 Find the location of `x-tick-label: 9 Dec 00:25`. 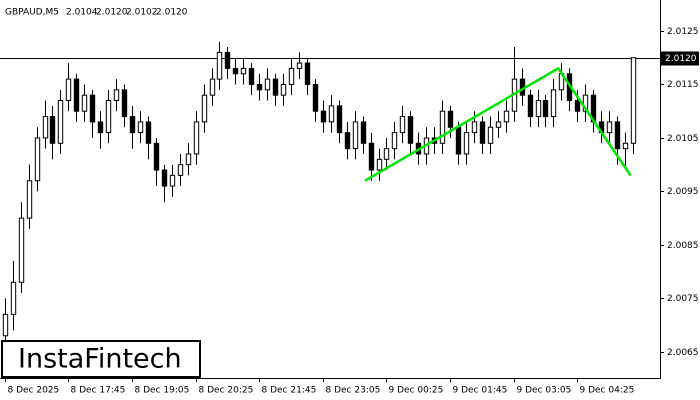

x-tick-label: 9 Dec 00:25 is located at coordinates (416, 391).